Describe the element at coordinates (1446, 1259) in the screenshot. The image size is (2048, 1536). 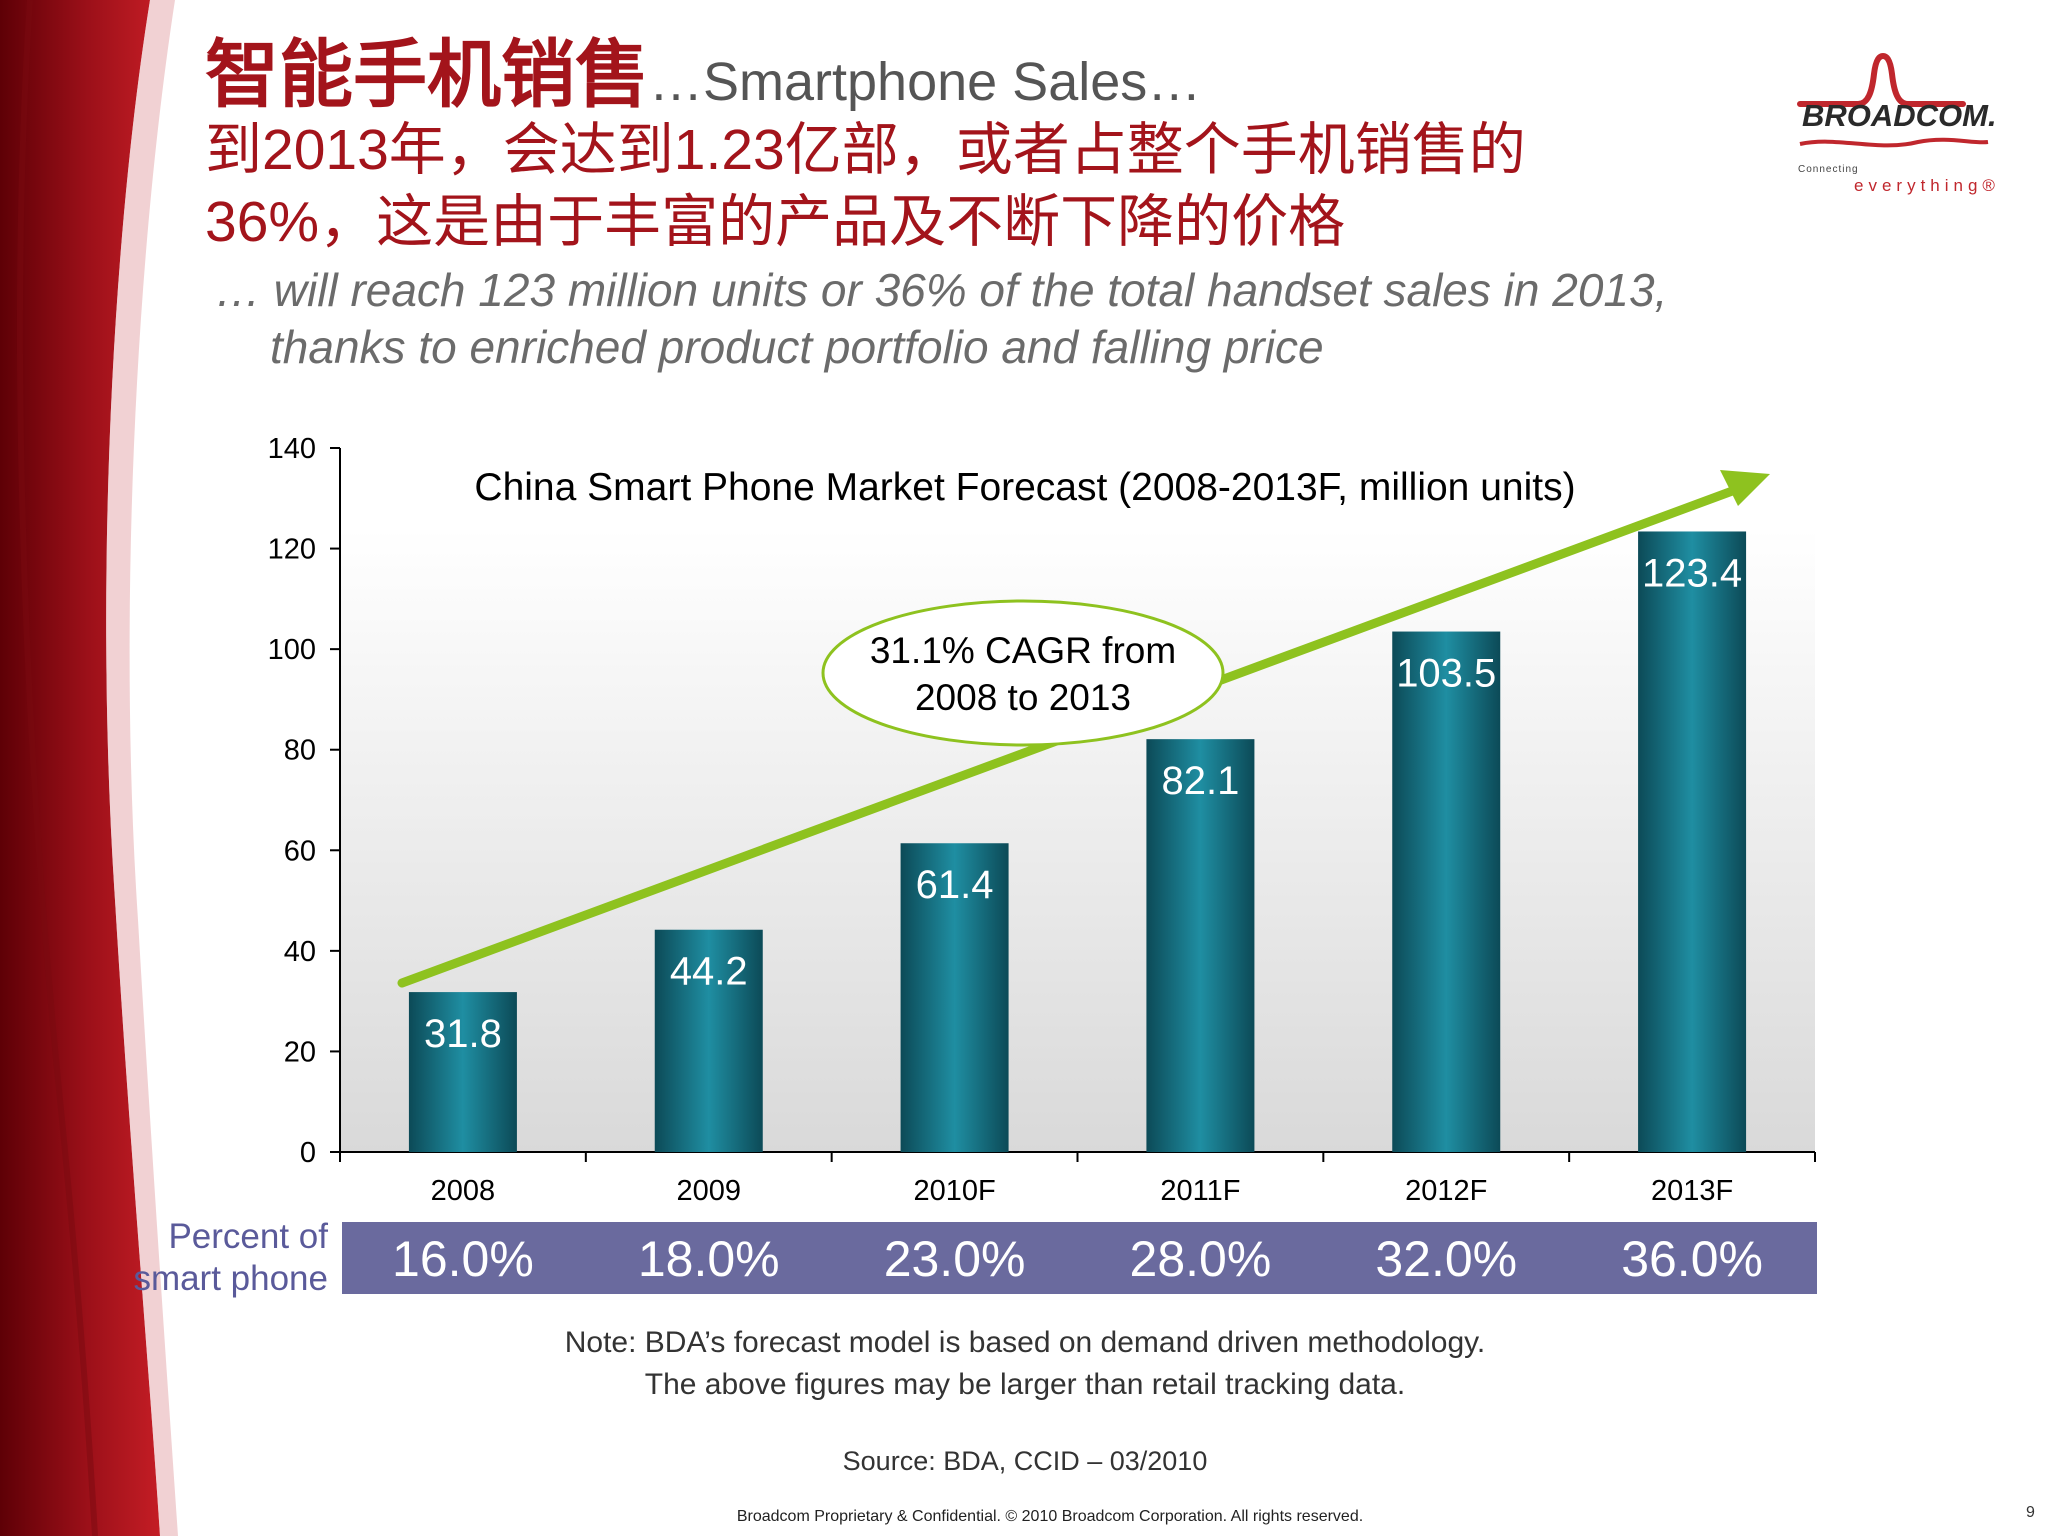
I see `percent-value: 32.0%` at that location.